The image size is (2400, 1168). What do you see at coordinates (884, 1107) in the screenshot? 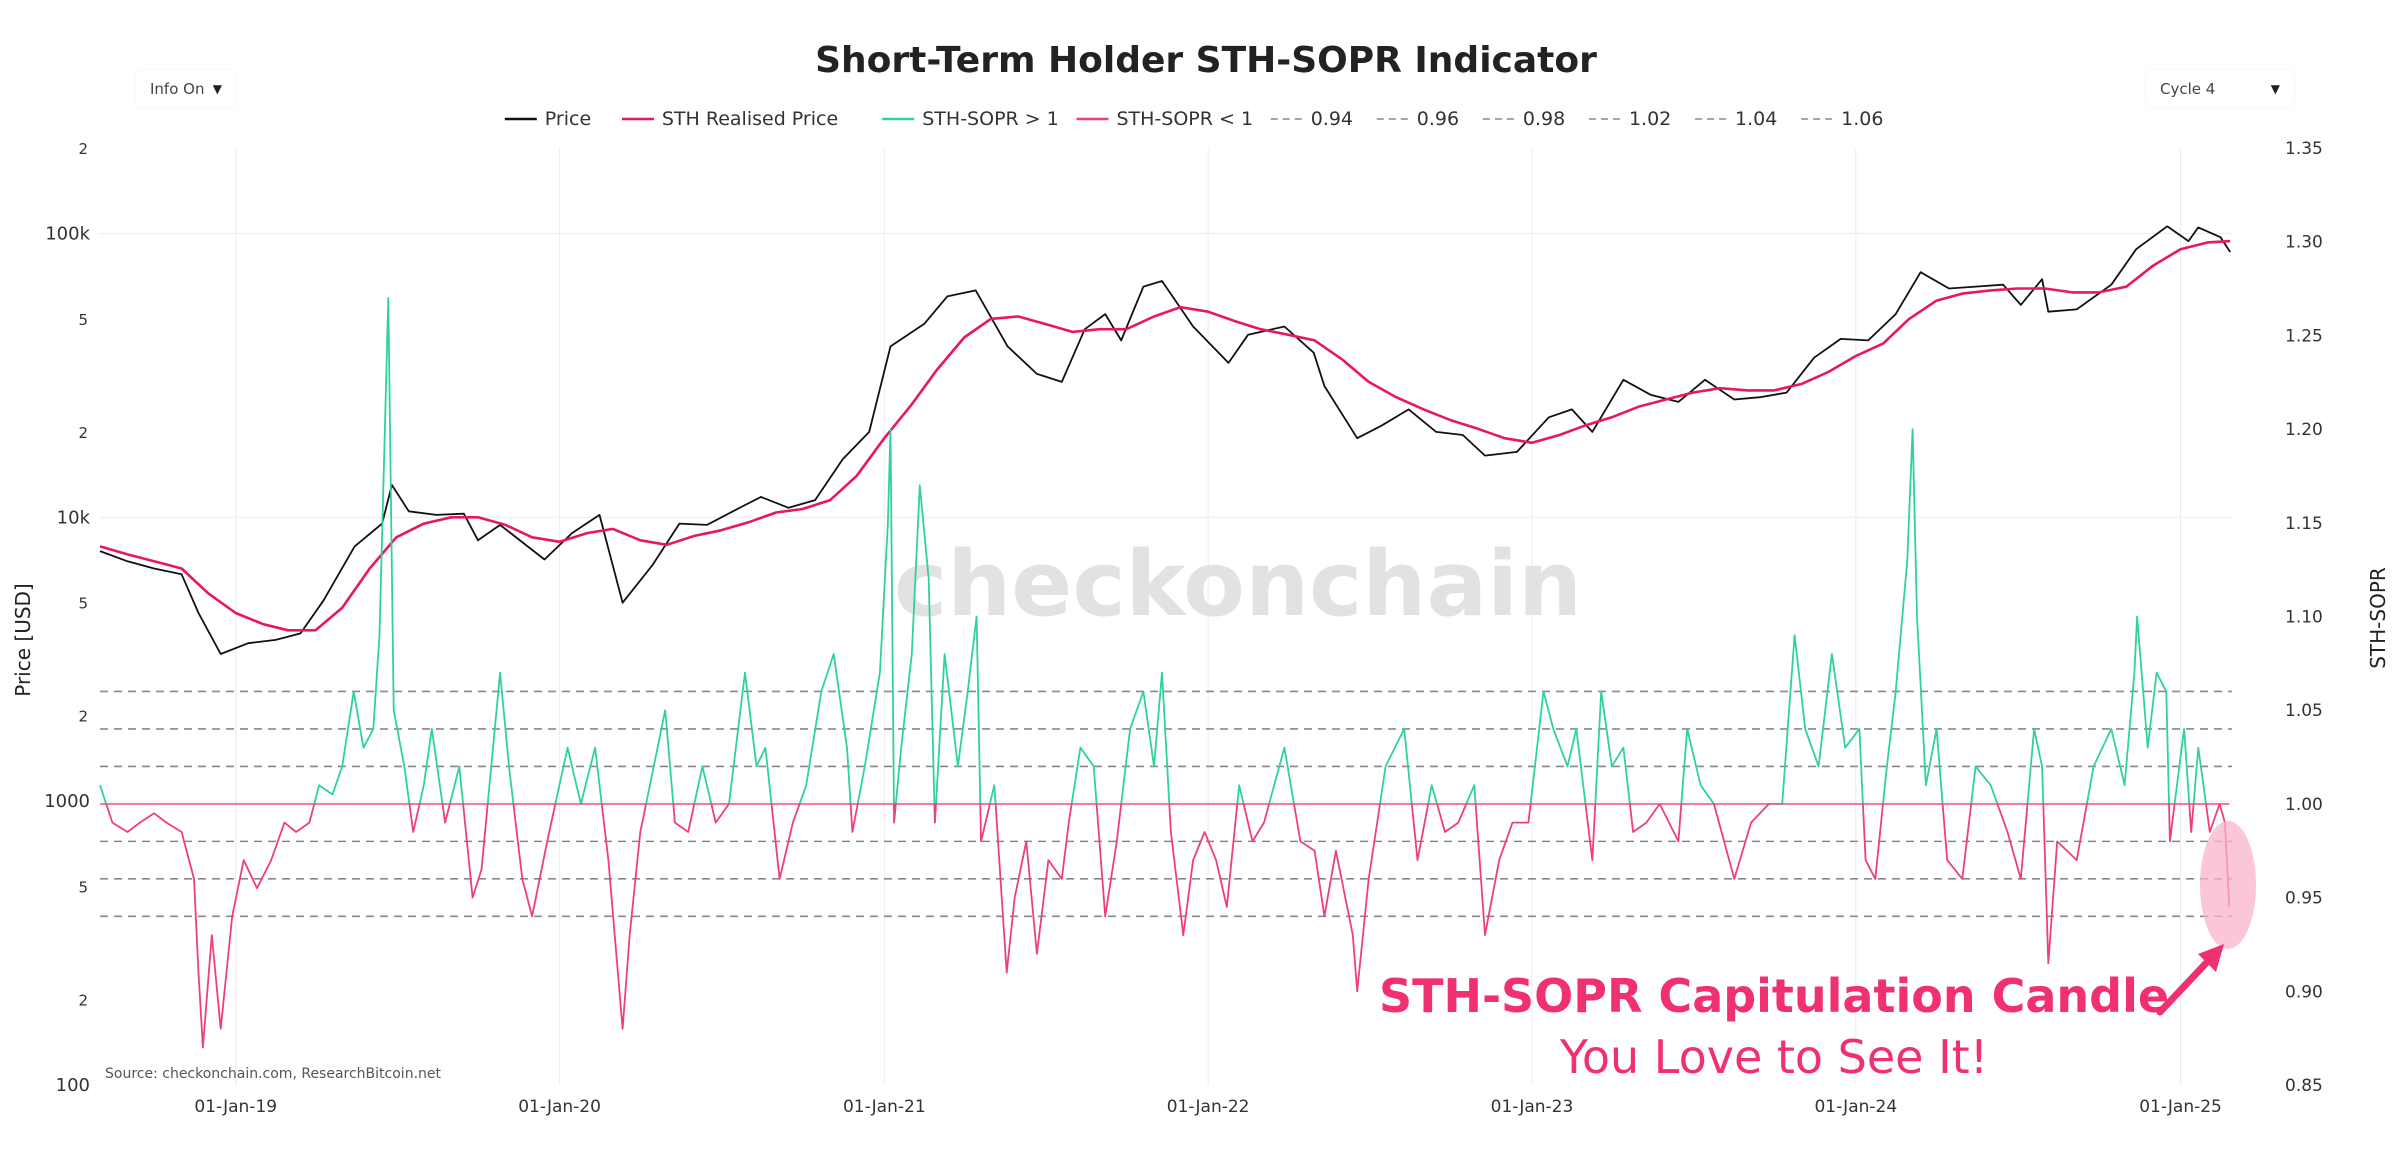
I see `x-tick-label: 01-Jan-21` at bounding box center [884, 1107].